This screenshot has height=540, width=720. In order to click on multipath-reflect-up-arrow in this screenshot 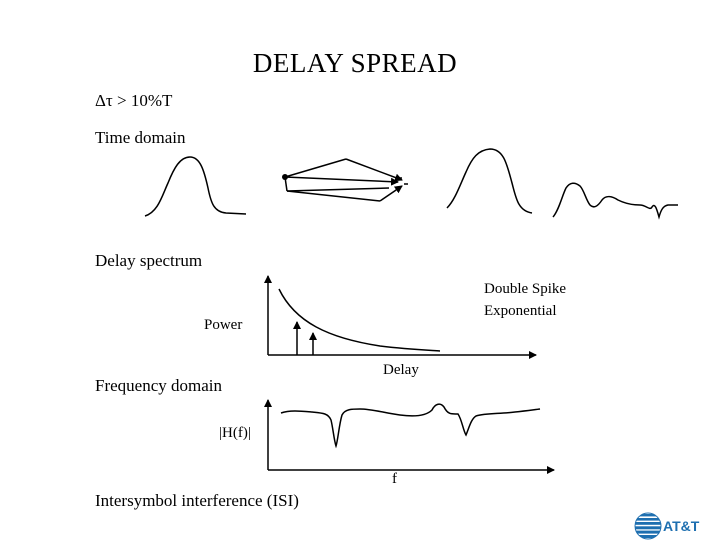, I will do `click(374, 170)`.